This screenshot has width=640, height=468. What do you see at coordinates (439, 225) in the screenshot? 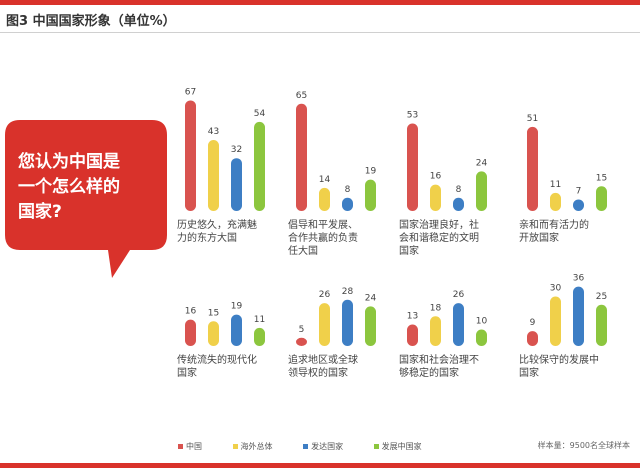
I see `group-caption-2-line-0: 国家治理良好，社` at bounding box center [439, 225].